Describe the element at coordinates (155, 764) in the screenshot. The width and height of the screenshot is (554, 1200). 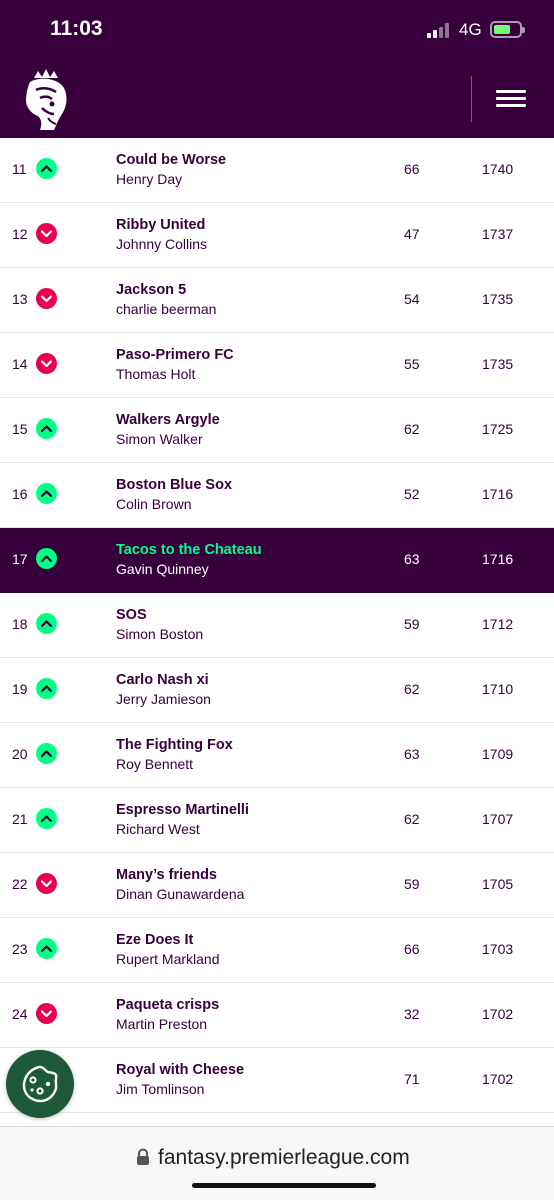
I see `manager-name: Roy Bennett` at that location.